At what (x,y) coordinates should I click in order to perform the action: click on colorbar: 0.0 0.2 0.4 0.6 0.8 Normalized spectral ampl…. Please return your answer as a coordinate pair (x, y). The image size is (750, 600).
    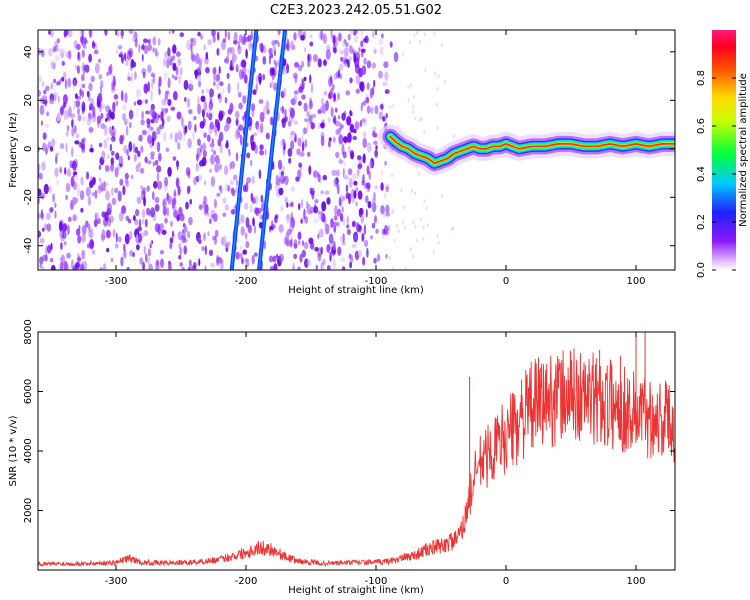
    Looking at the image, I should click on (722, 154).